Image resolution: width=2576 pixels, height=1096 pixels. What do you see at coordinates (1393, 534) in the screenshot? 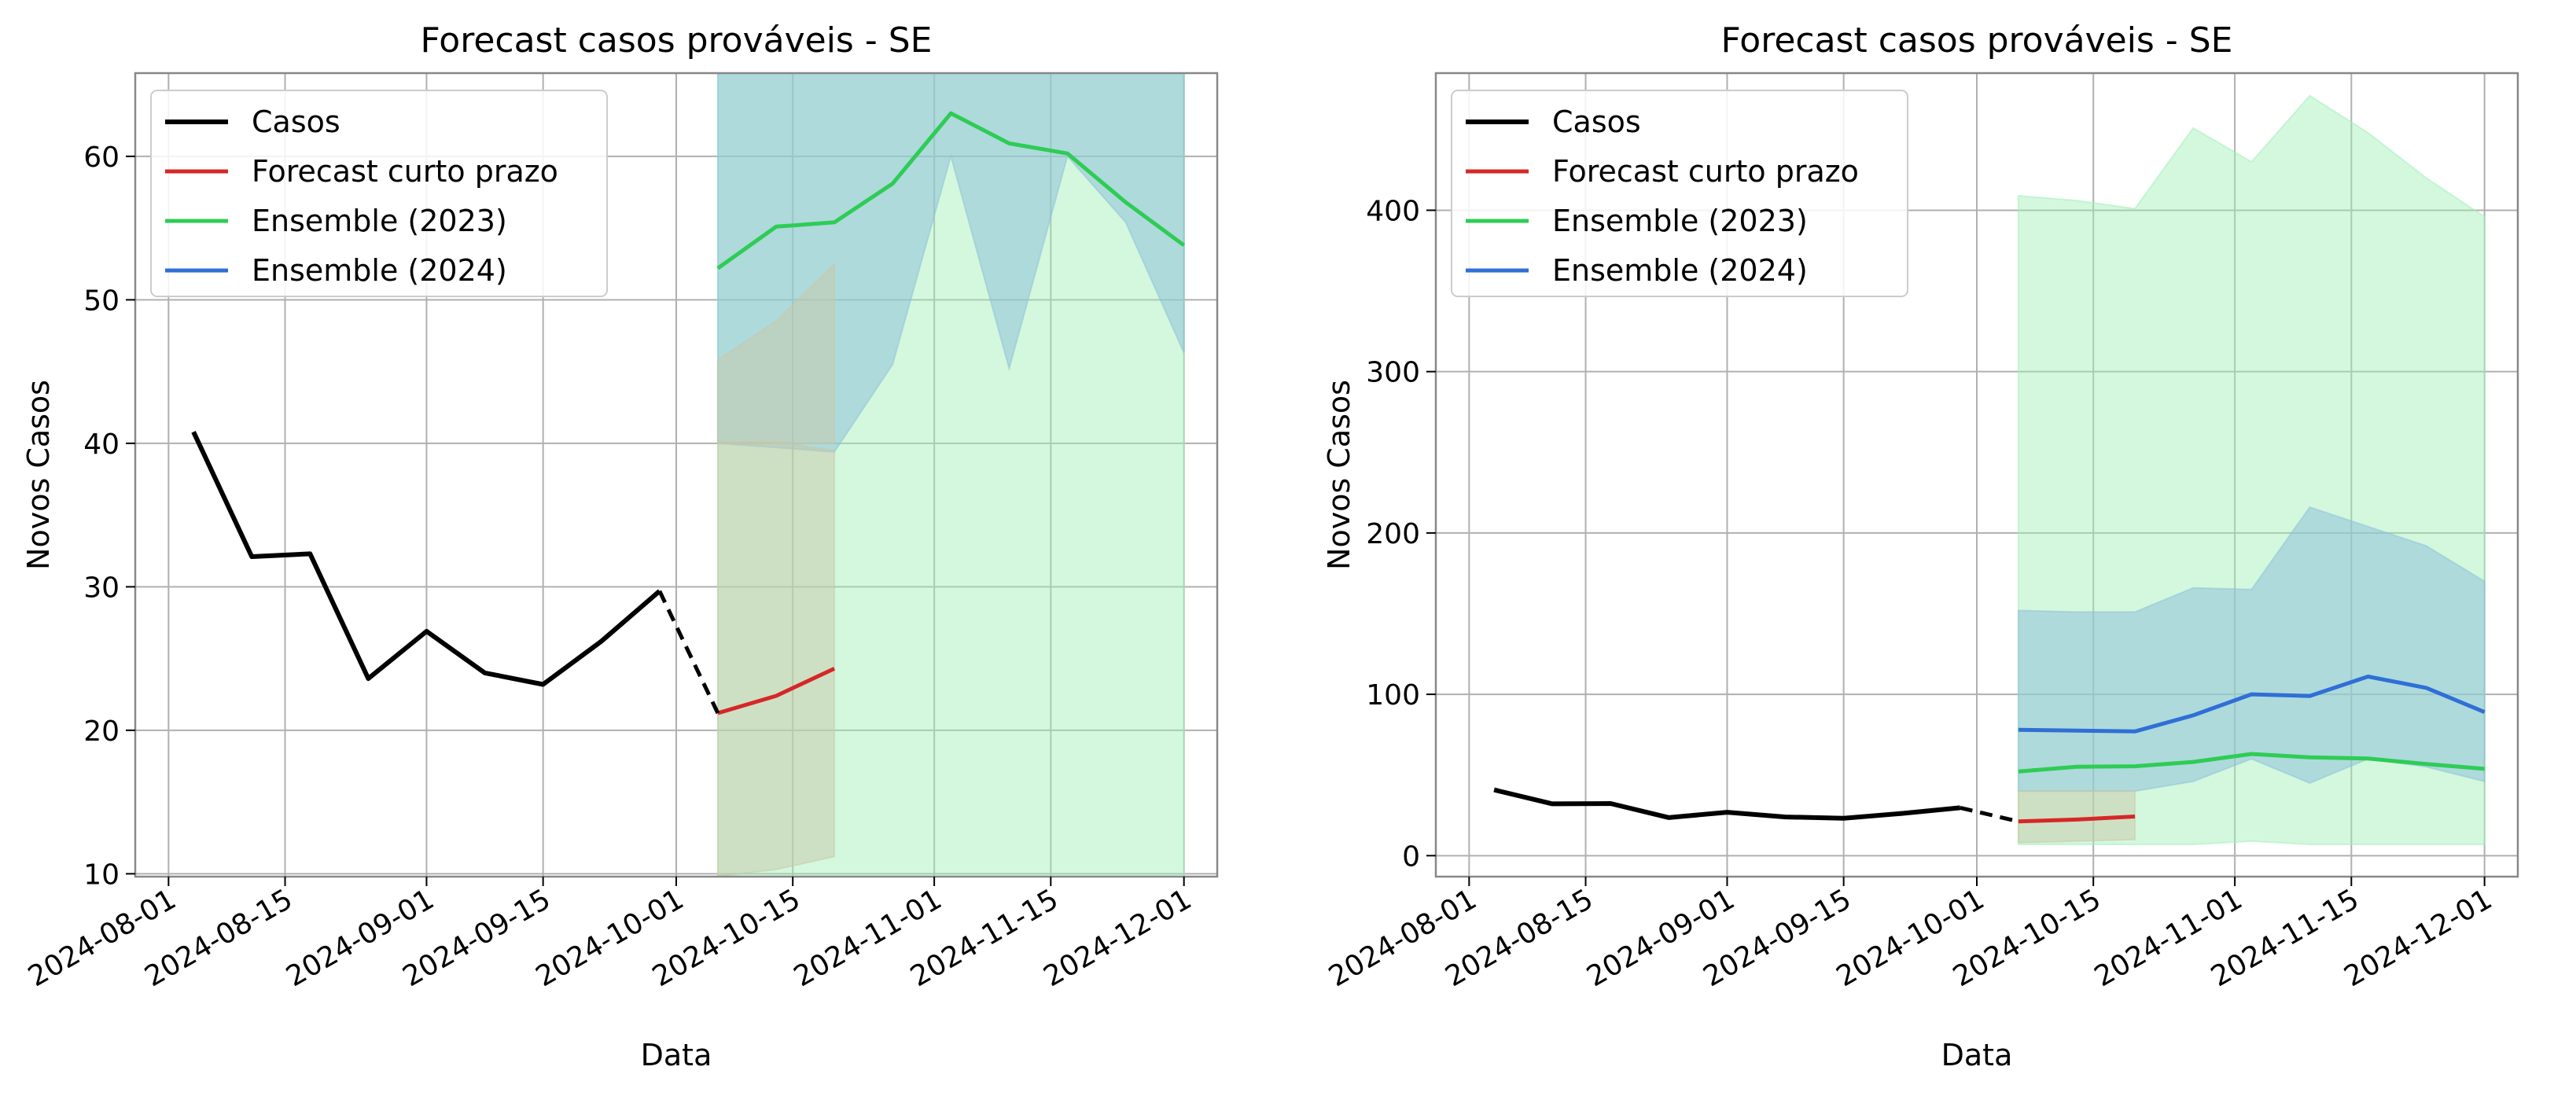
I see `y-tick-label: 200` at bounding box center [1393, 534].